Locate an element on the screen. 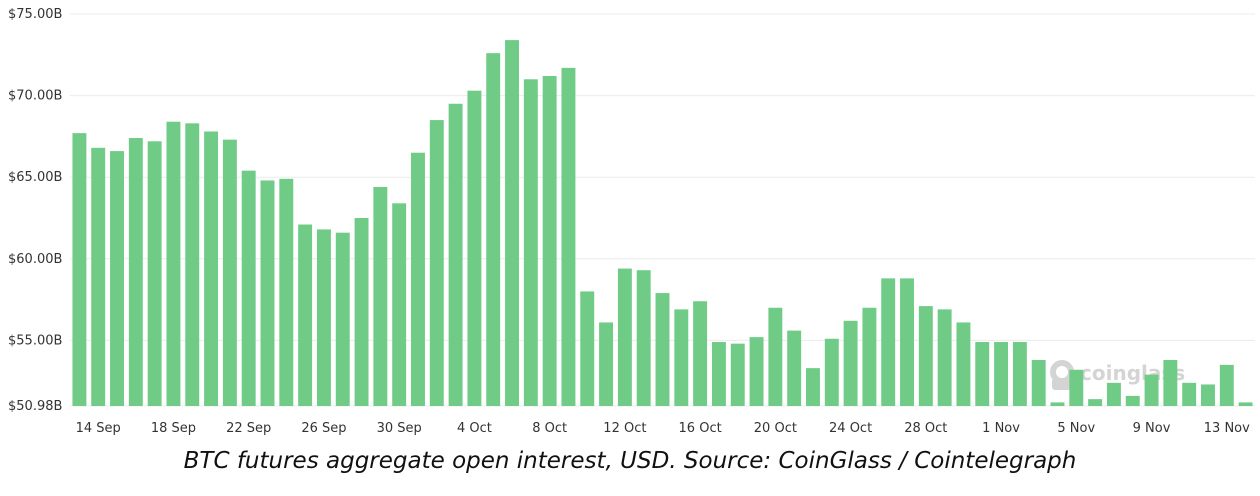  x-tick-label: 26 Sep is located at coordinates (323, 428).